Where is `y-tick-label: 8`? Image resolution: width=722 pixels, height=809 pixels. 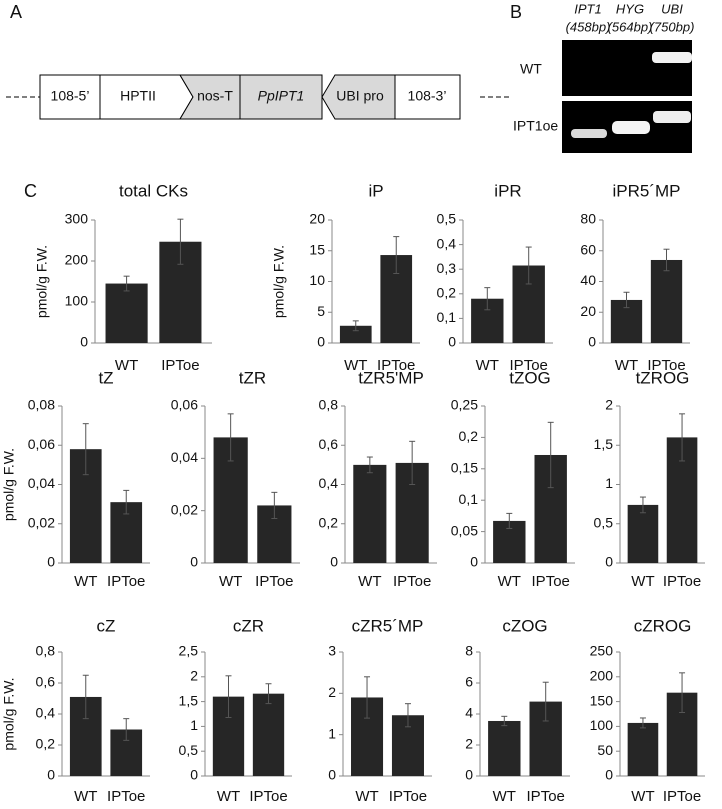
y-tick-label: 8 is located at coordinates (469, 651).